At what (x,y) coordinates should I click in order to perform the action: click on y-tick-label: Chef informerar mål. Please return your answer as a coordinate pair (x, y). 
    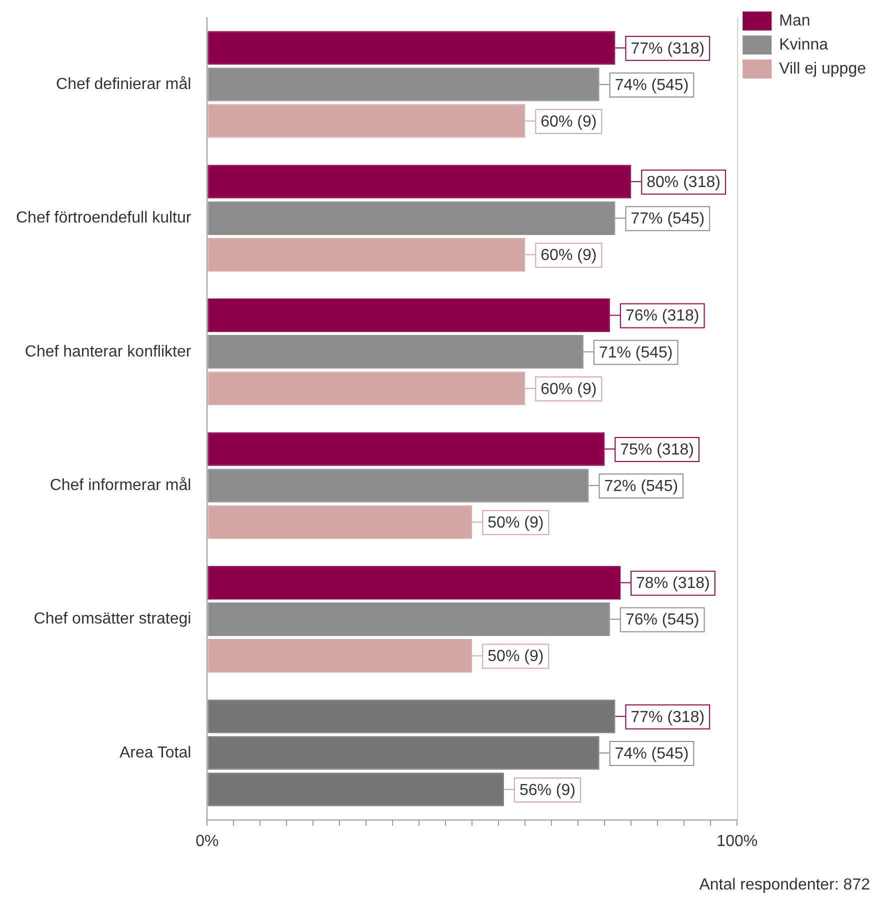
    Looking at the image, I should click on (121, 485).